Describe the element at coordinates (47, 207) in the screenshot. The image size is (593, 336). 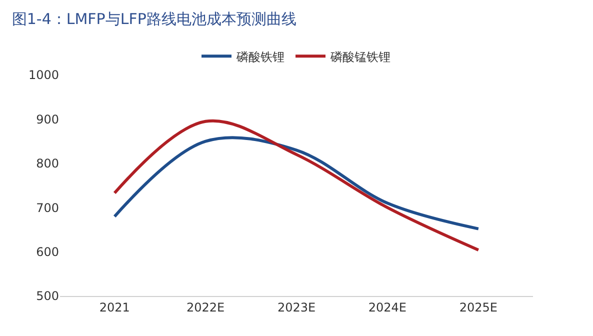
I see `y-tick-label: 700` at that location.